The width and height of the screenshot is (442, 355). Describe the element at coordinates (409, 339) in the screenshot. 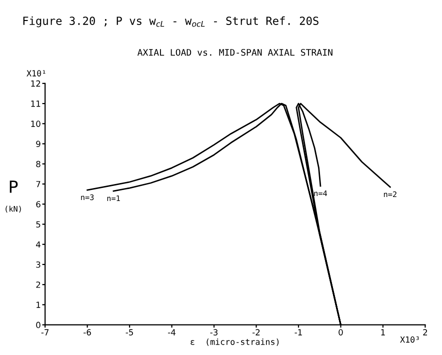

I see `text: X10³` at that location.